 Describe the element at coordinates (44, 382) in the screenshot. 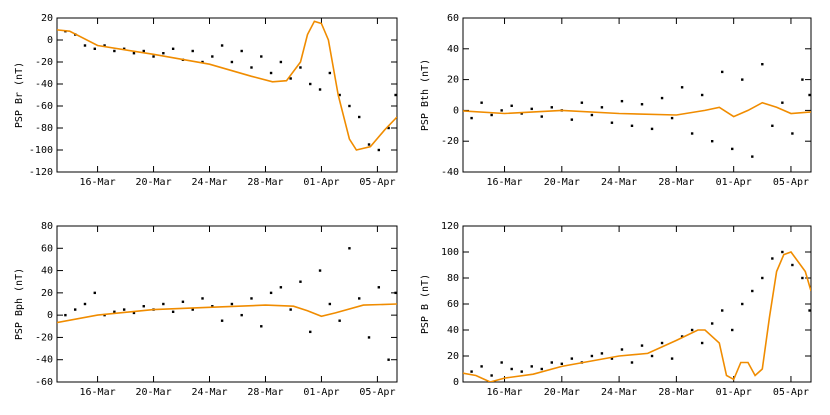

I see `y-tick-label: -60` at that location.